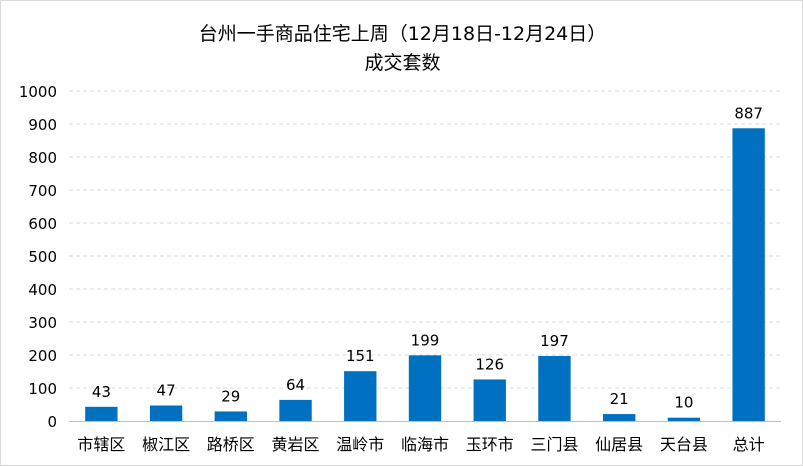 This screenshot has height=466, width=803. What do you see at coordinates (684, 444) in the screenshot?
I see `x-tick-label: 天台县` at bounding box center [684, 444].